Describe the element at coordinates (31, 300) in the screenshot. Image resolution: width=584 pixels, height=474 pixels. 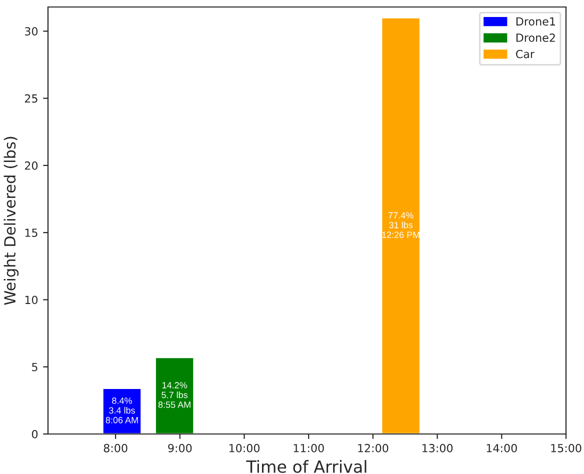
I see `y-tick-label: 10` at that location.